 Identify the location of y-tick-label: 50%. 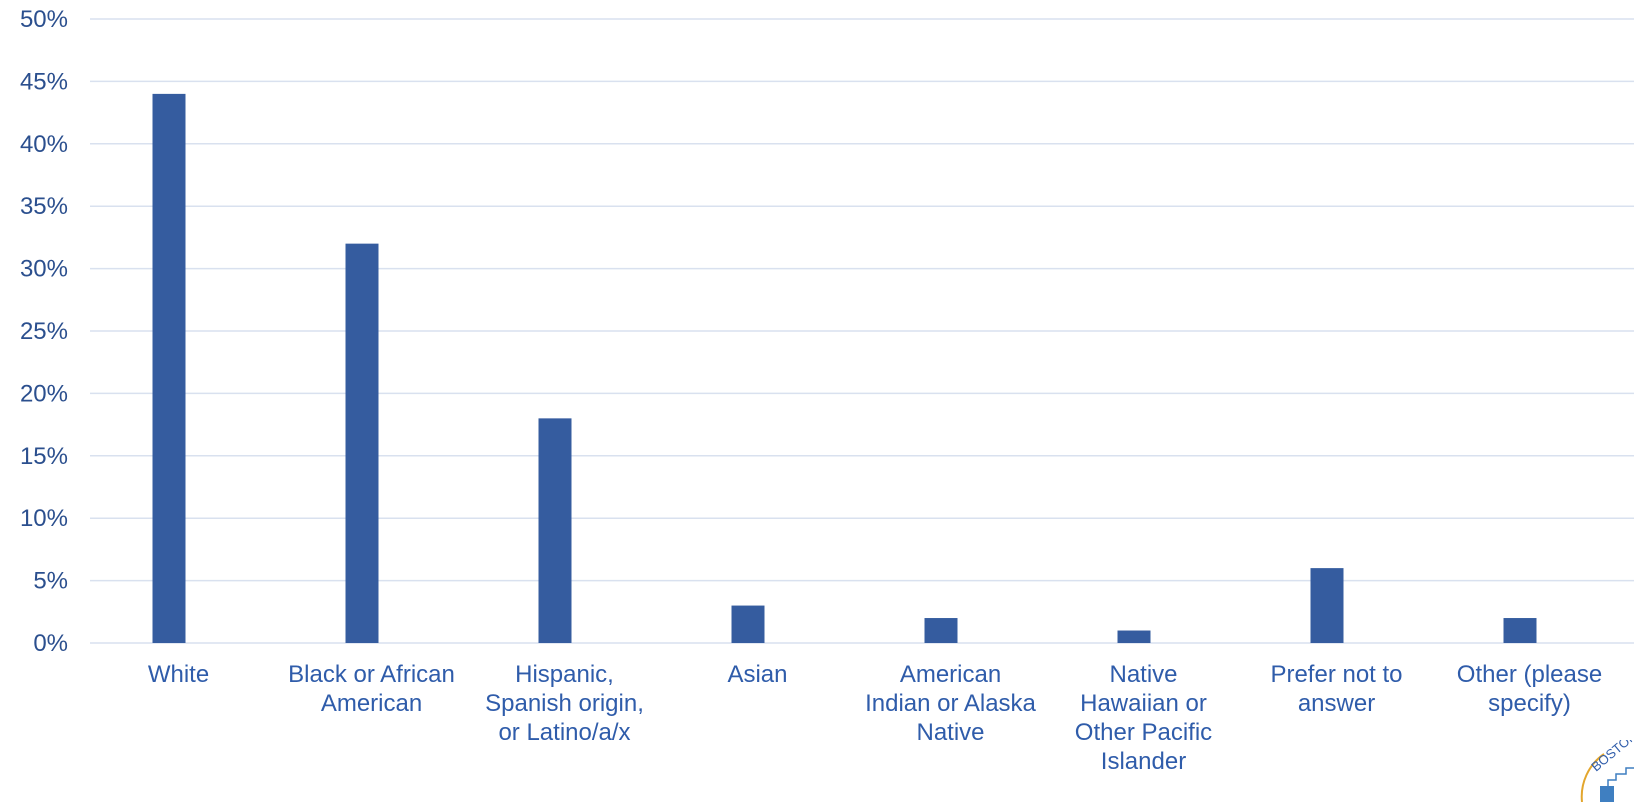
(44, 19).